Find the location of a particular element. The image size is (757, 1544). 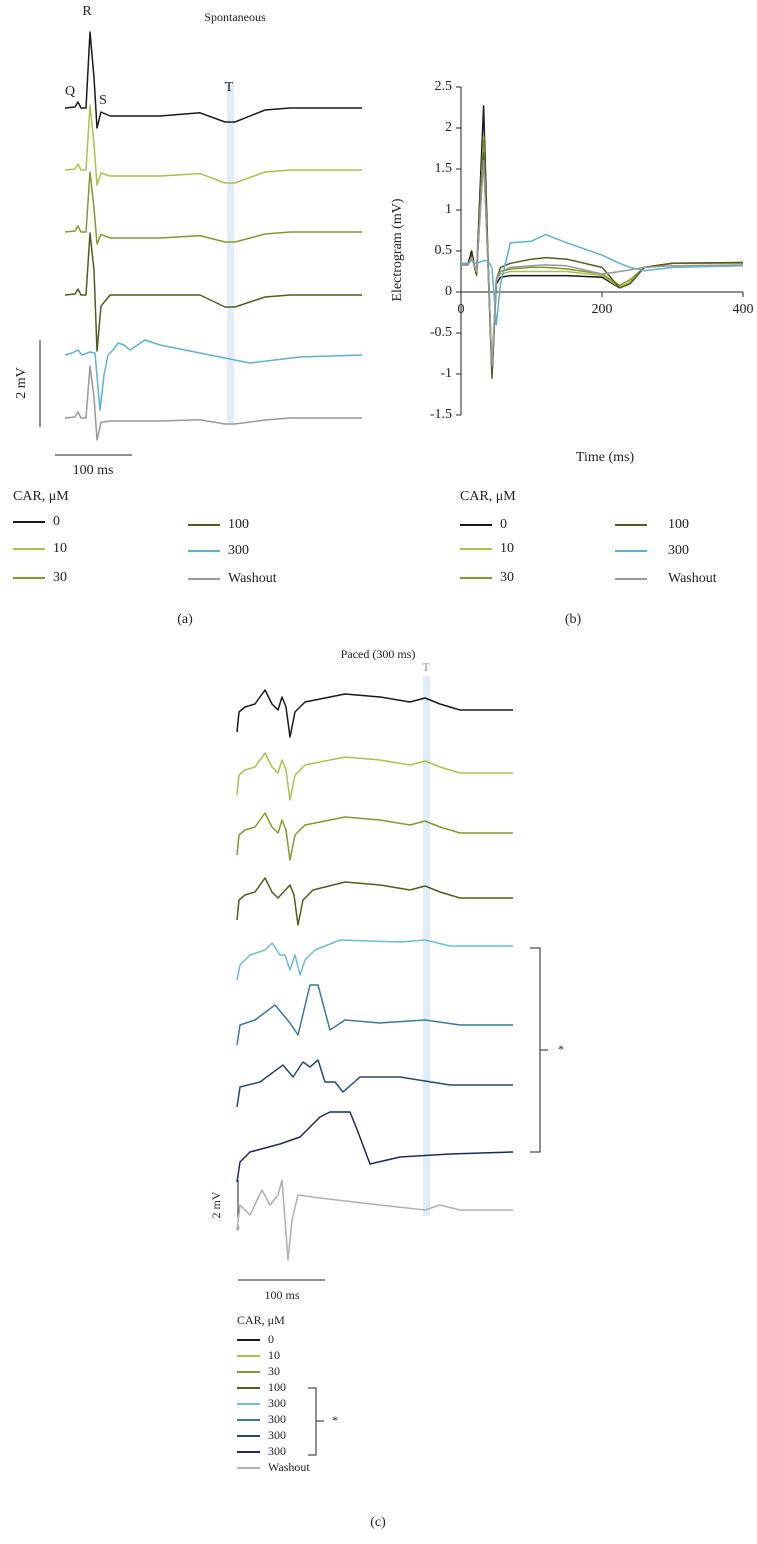

caption: (c) is located at coordinates (378, 1522).